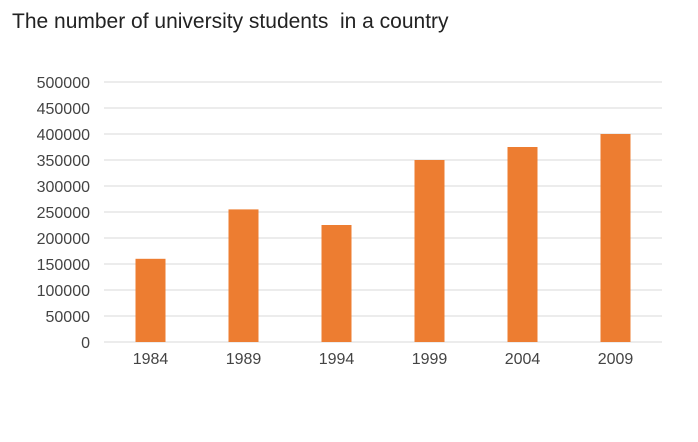 The image size is (698, 442). I want to click on x-tick-label: 1984, so click(151, 359).